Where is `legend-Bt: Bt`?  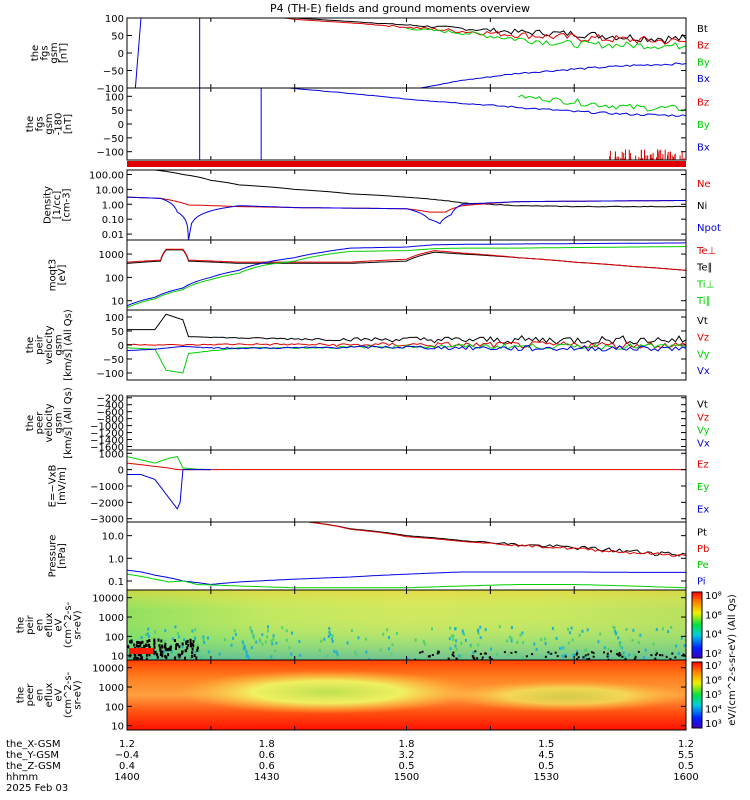
legend-Bt: Bt is located at coordinates (702, 29).